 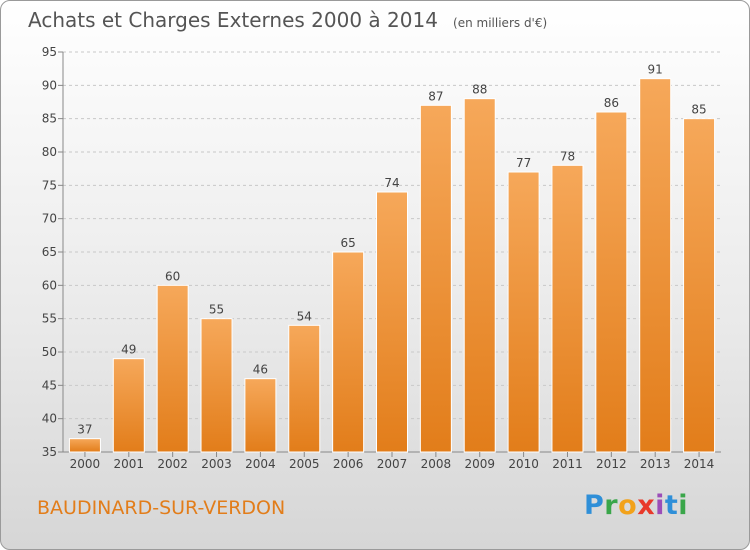 I want to click on x-tick-label: 2004, so click(x=260, y=464).